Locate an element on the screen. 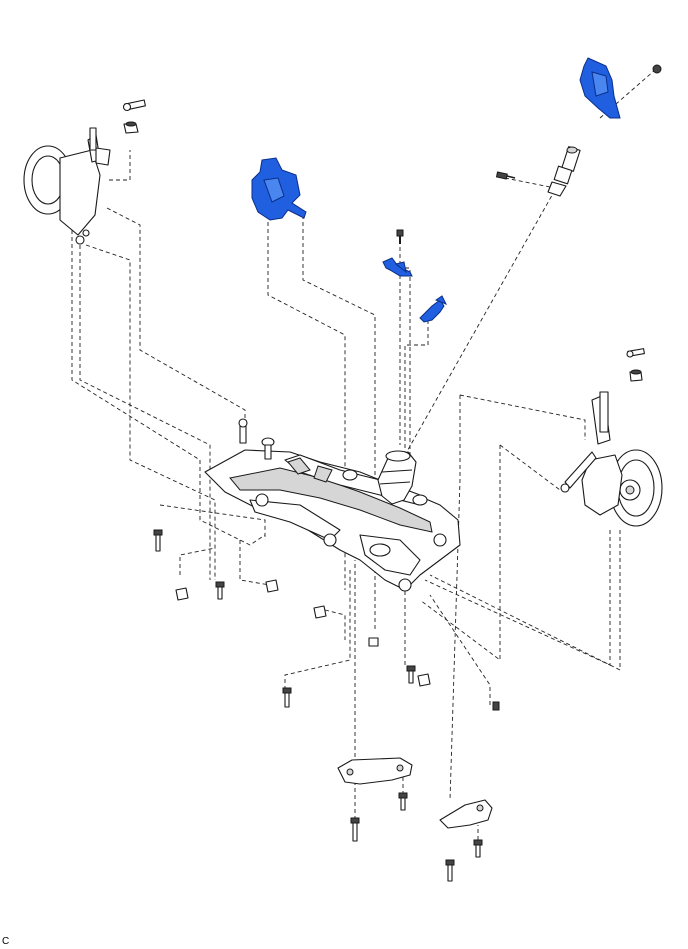  top-right-nut is located at coordinates (657, 69).